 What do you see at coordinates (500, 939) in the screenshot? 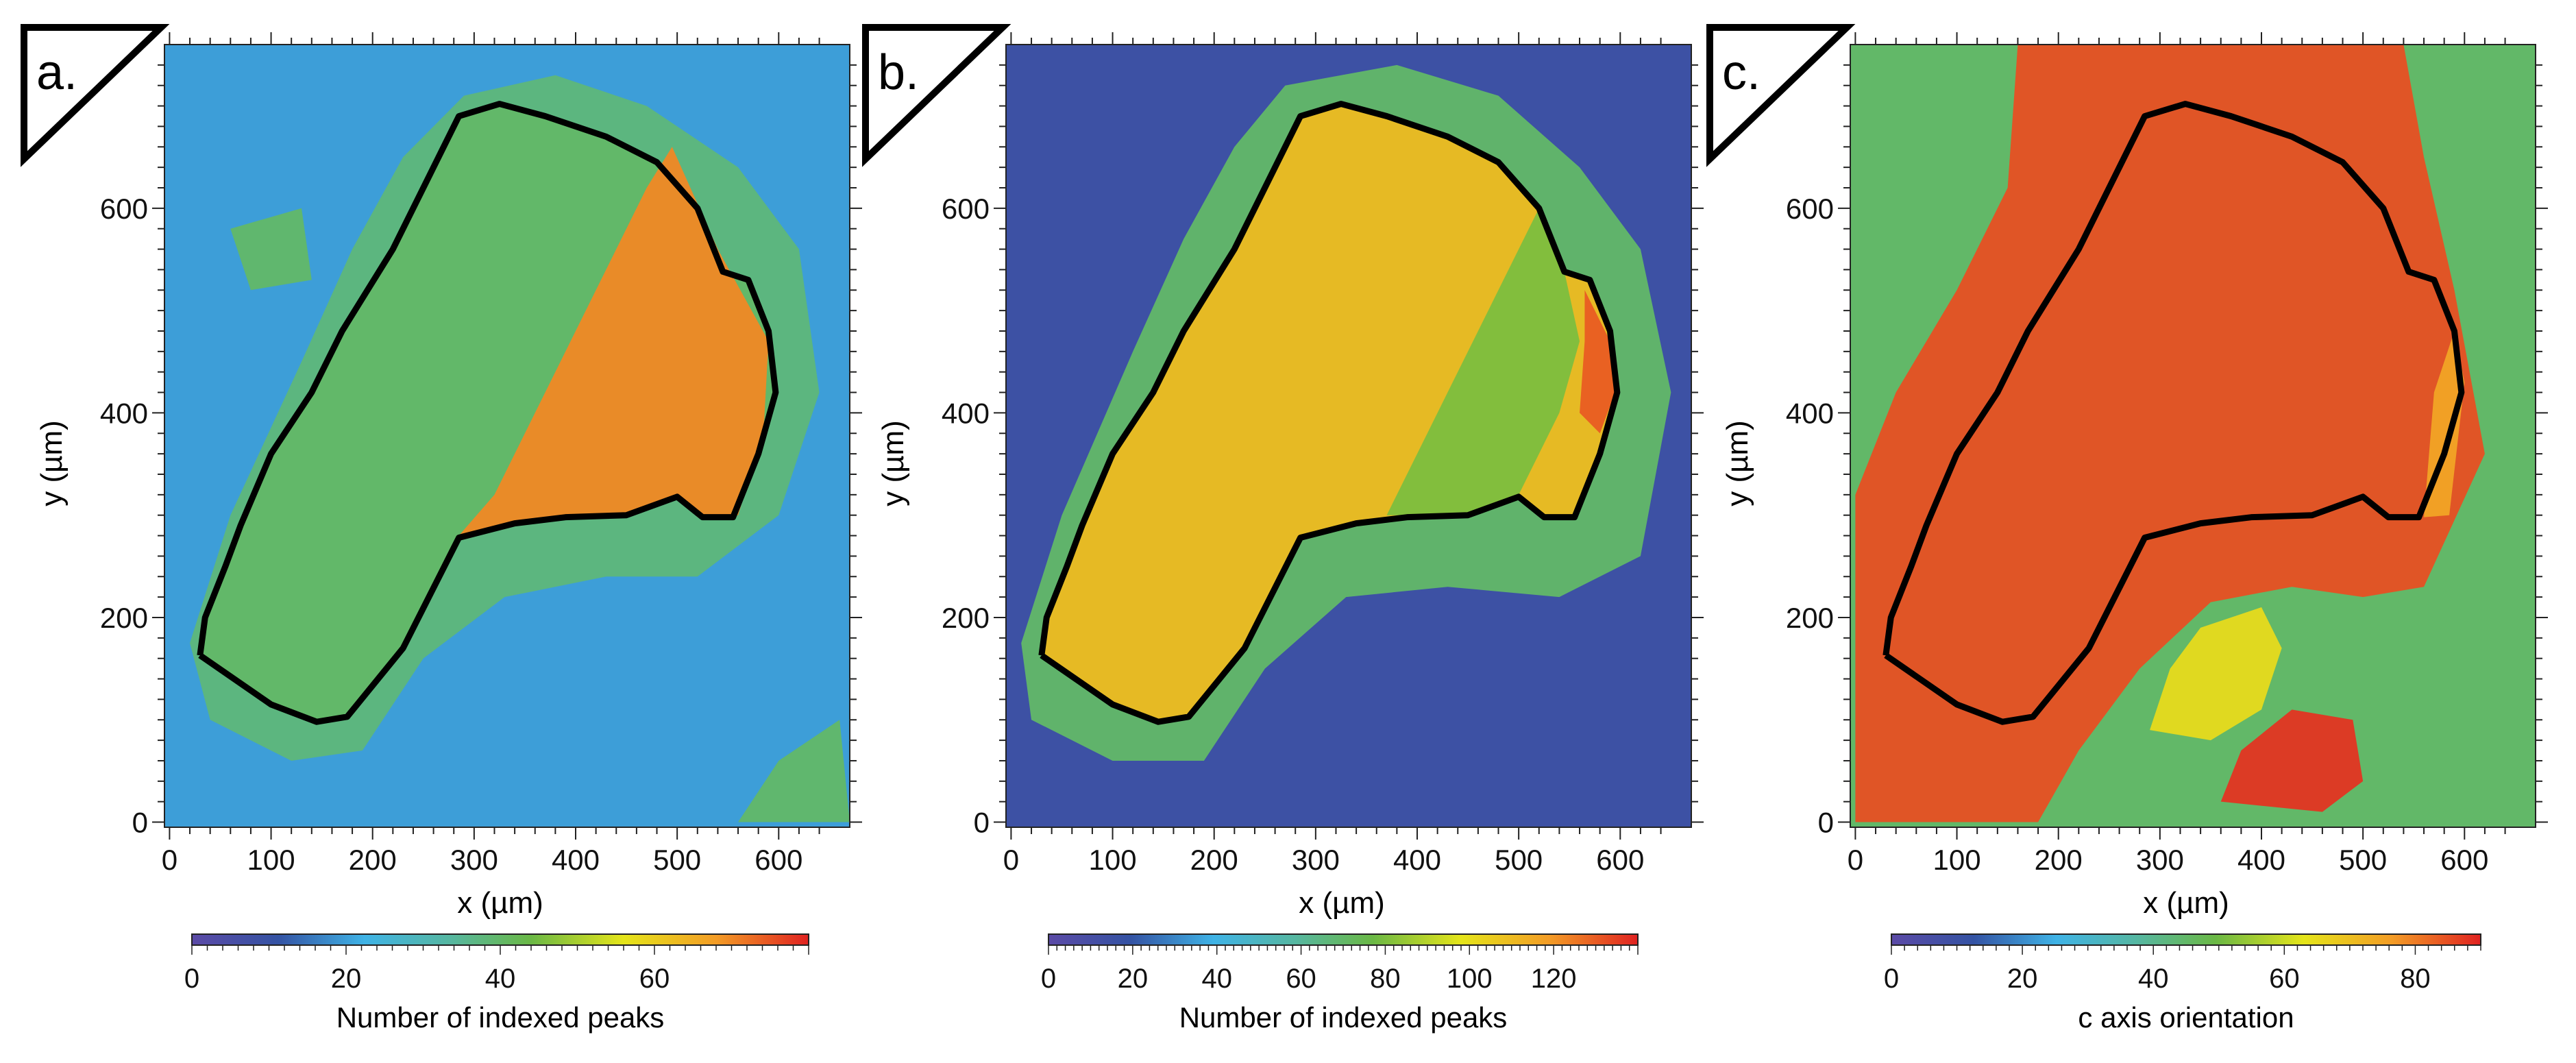
I see `colorbar-gradient-a` at bounding box center [500, 939].